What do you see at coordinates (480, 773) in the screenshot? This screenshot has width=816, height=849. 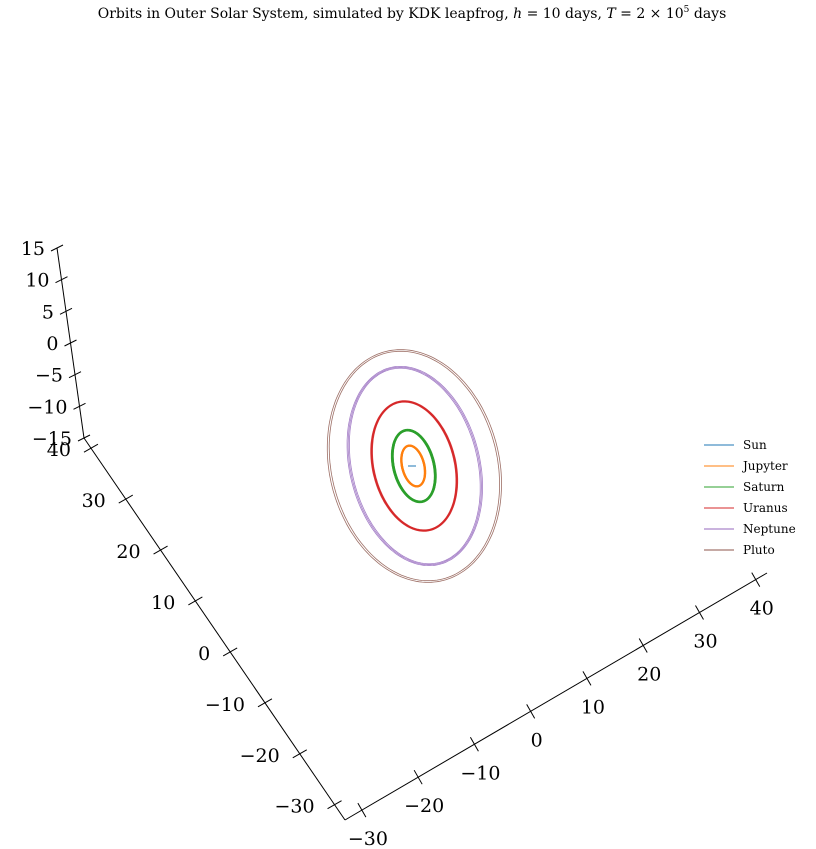 I see `x-tick-label: −10` at bounding box center [480, 773].